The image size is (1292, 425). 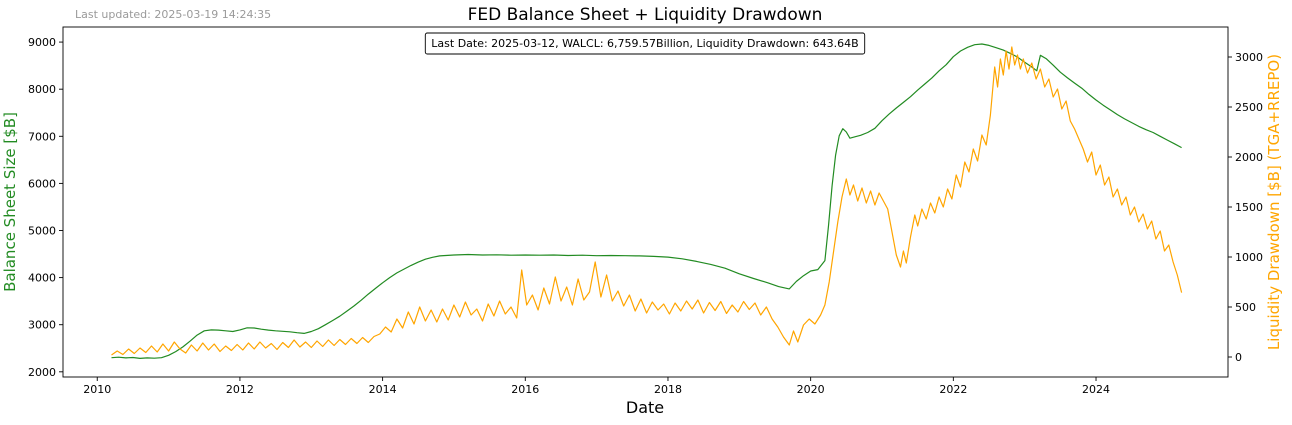 I want to click on x-tick-label: 2020, so click(x=811, y=389).